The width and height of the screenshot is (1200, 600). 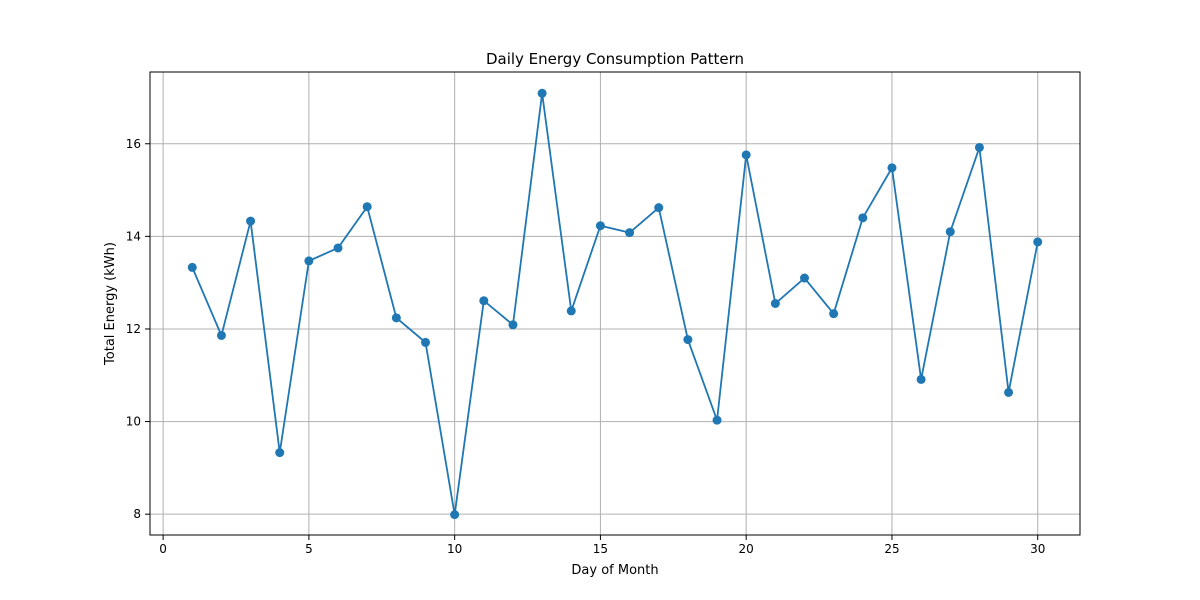 What do you see at coordinates (133, 329) in the screenshot?
I see `y-tick-label: 12` at bounding box center [133, 329].